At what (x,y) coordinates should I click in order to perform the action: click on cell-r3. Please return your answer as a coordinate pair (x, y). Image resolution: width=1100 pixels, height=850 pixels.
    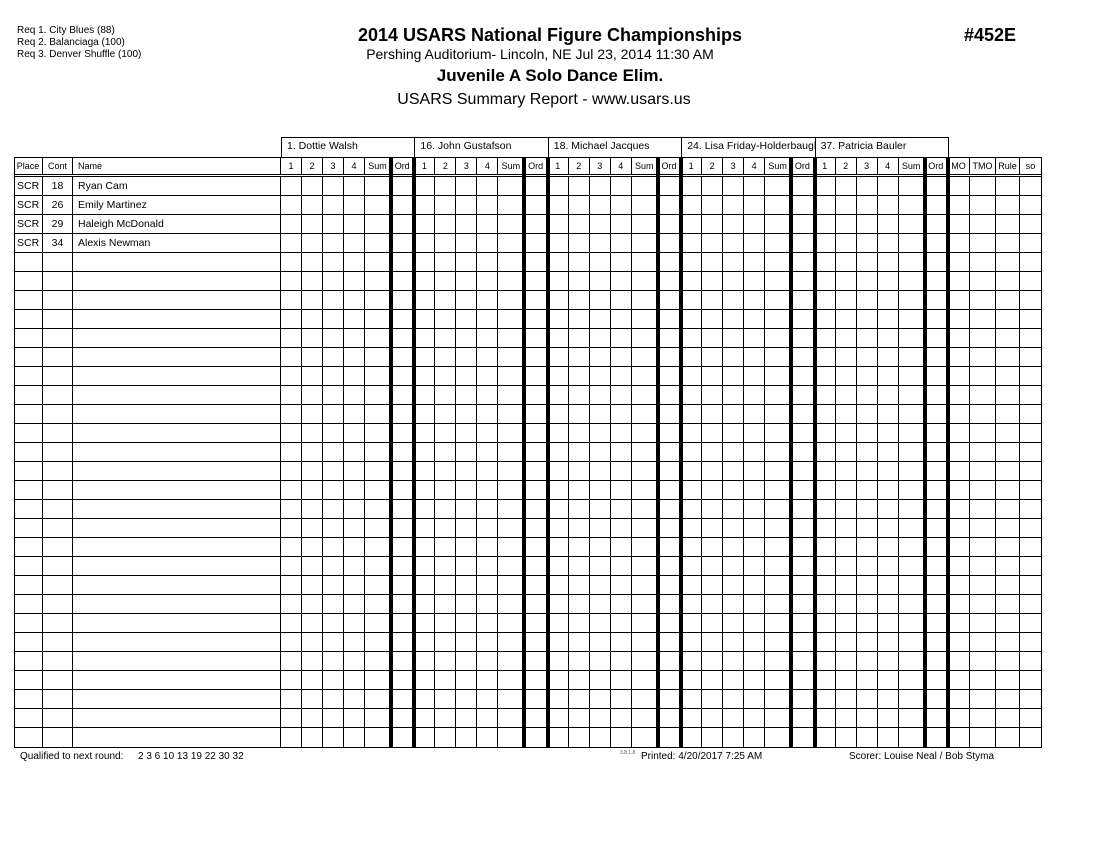
    Looking at the image, I should click on (1031, 623).